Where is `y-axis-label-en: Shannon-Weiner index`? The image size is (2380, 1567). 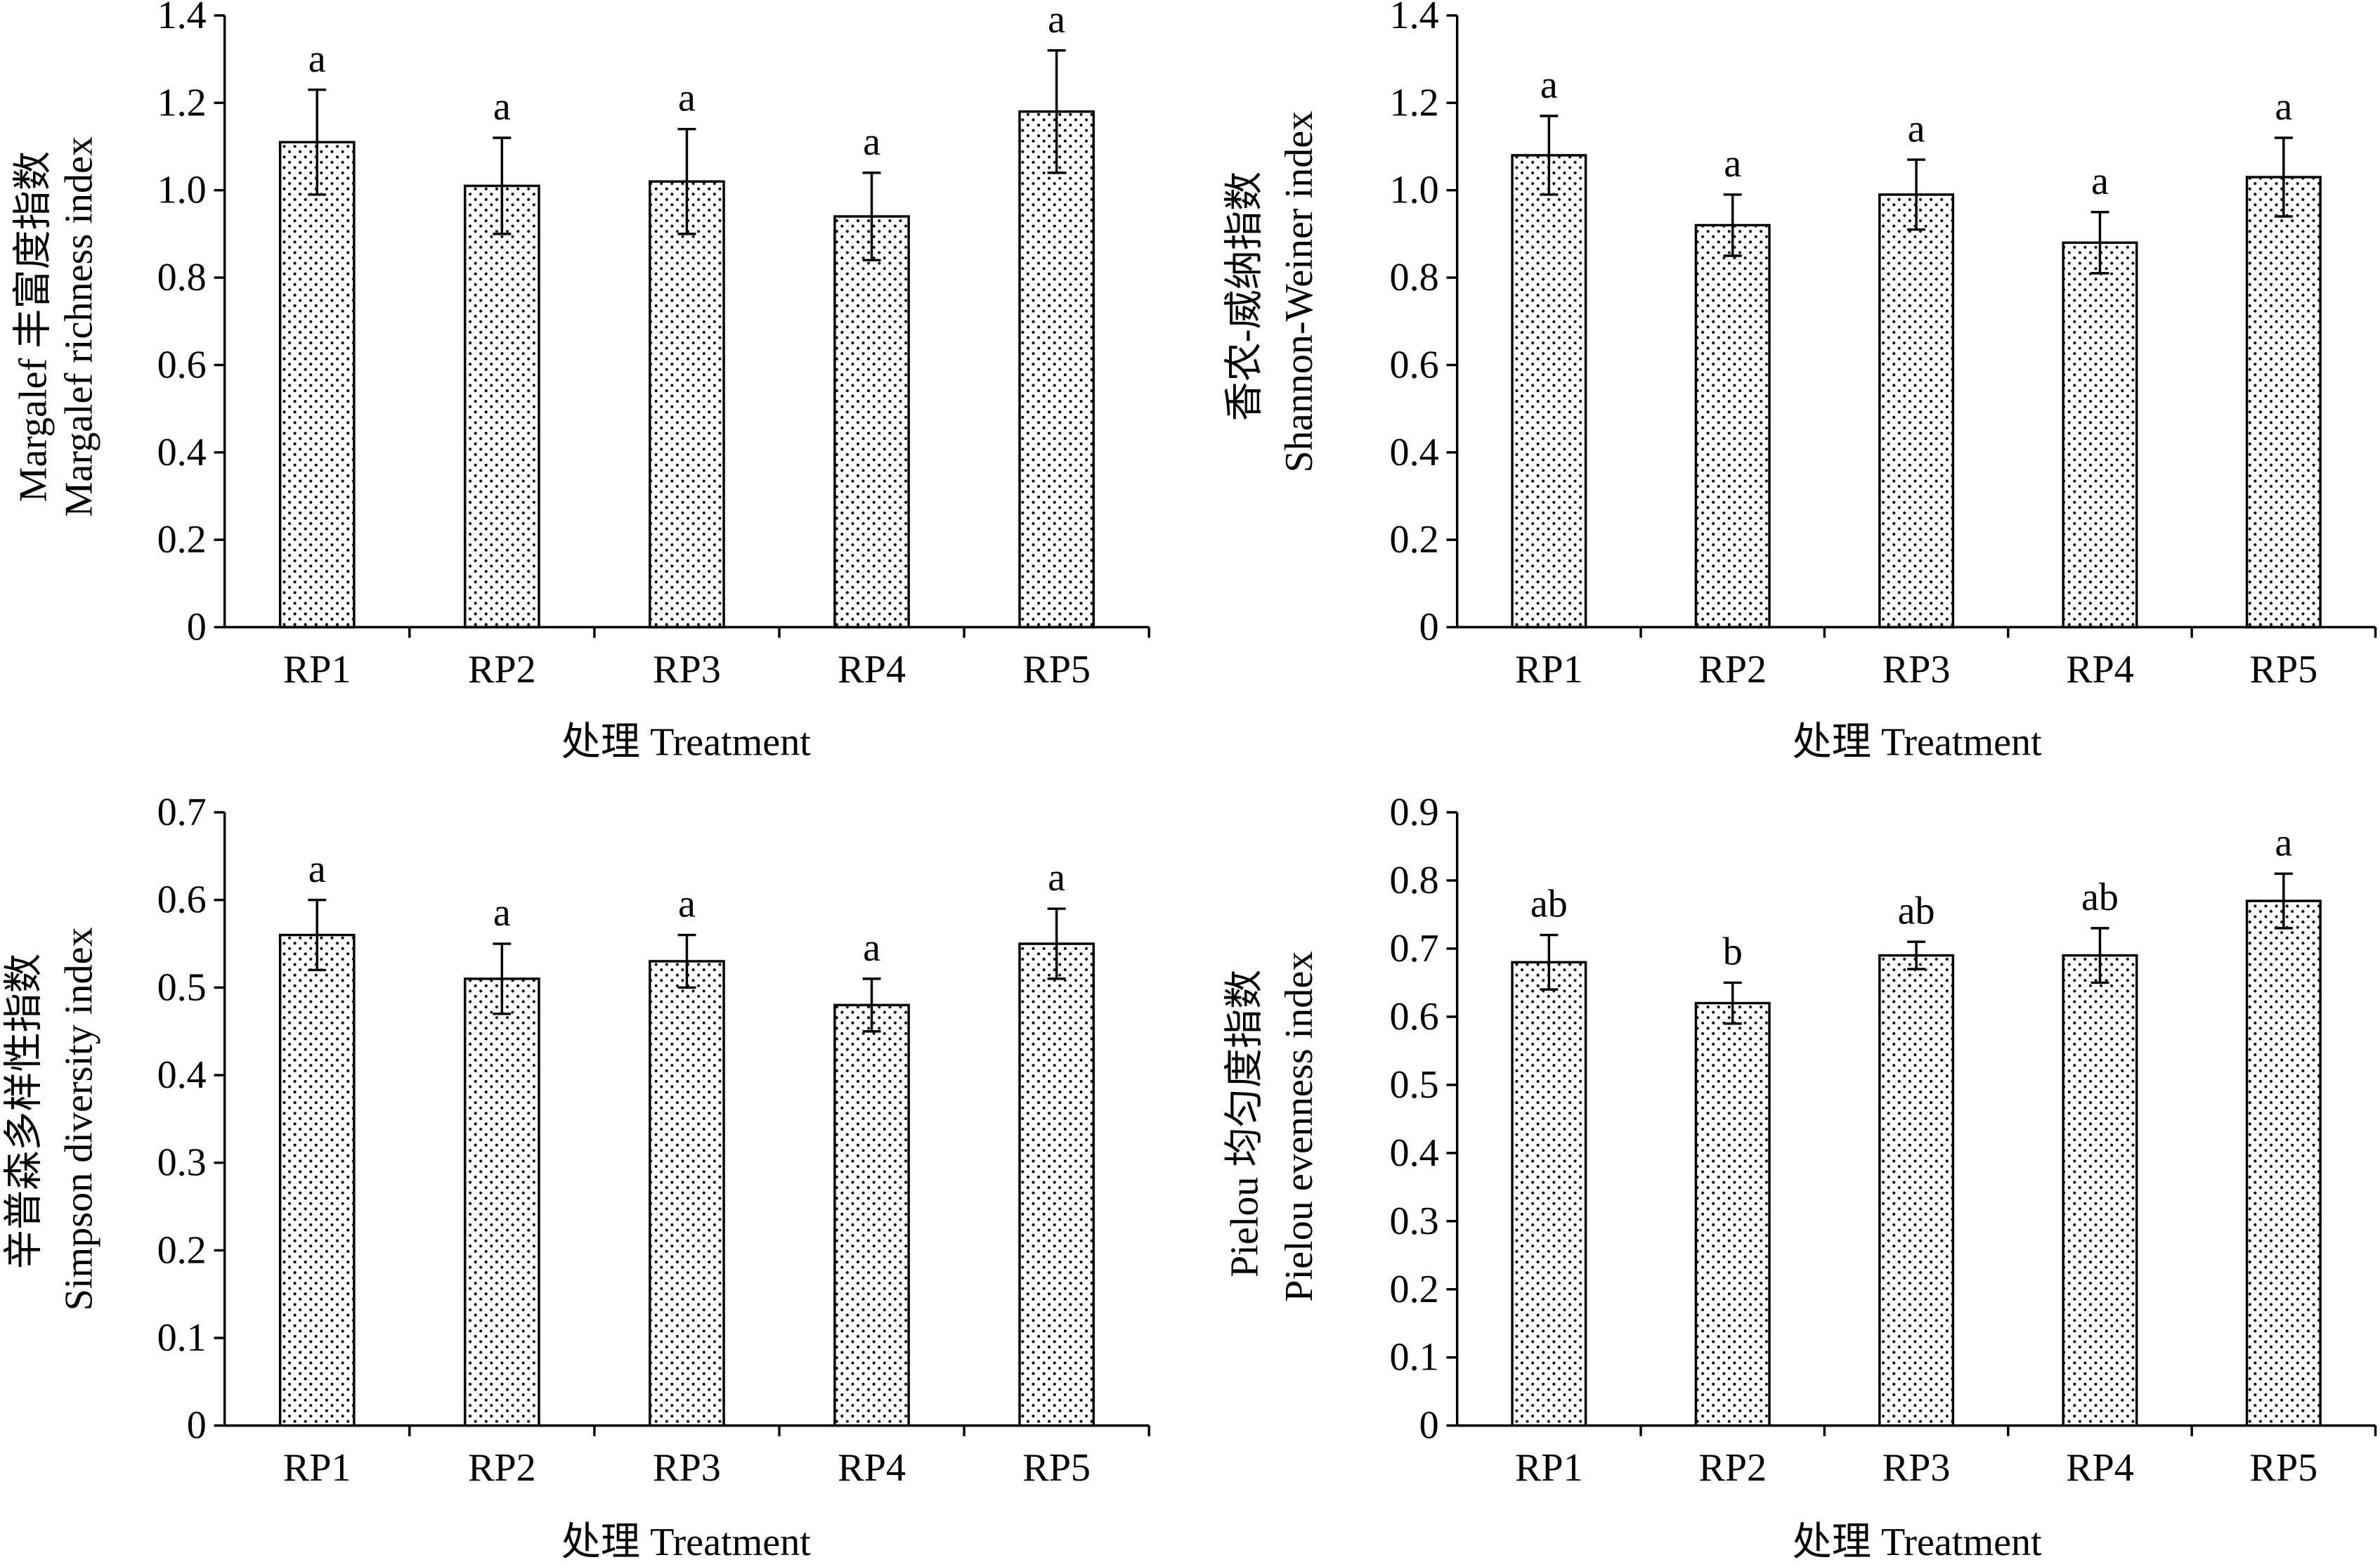
y-axis-label-en: Shannon-Weiner index is located at coordinates (1299, 292).